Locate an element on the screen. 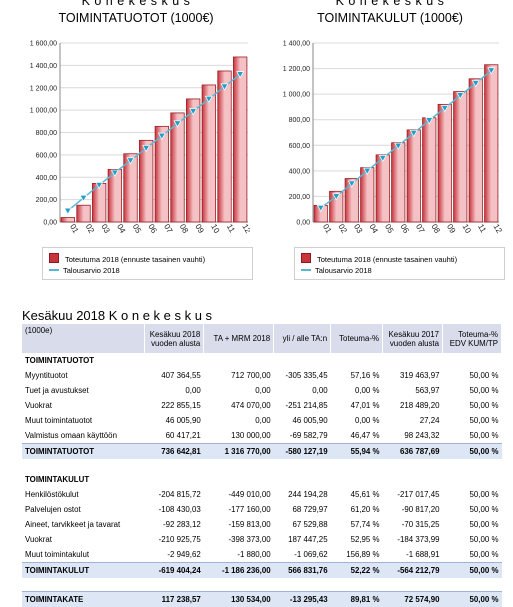 The width and height of the screenshot is (513, 607). y-tick-label: 1 000,00 is located at coordinates (296, 95).